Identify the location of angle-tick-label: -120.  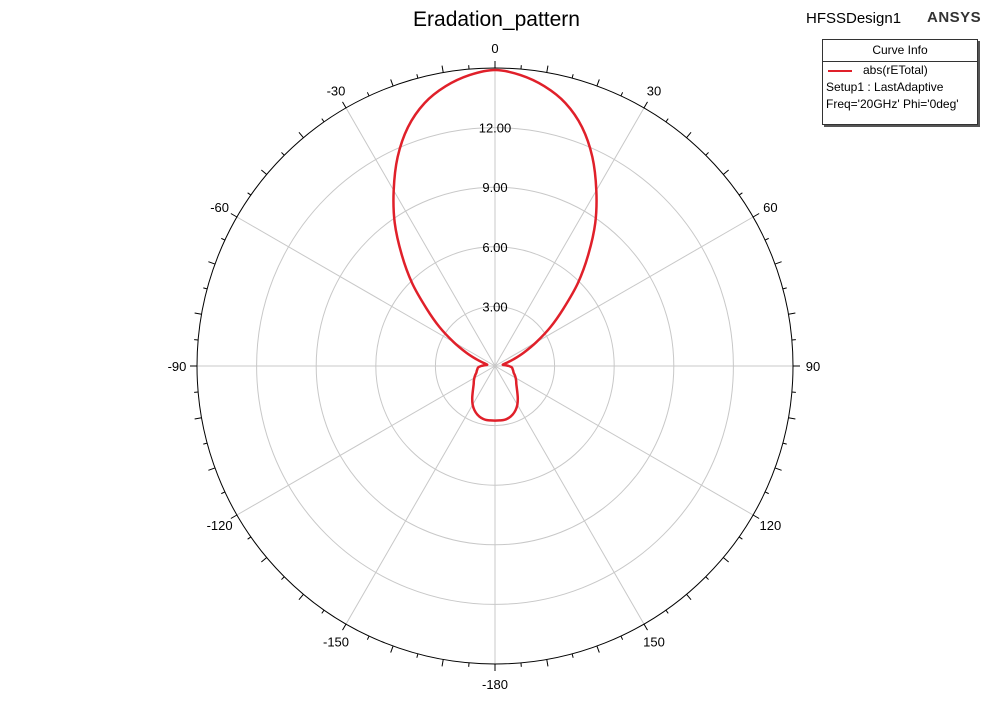
(220, 525).